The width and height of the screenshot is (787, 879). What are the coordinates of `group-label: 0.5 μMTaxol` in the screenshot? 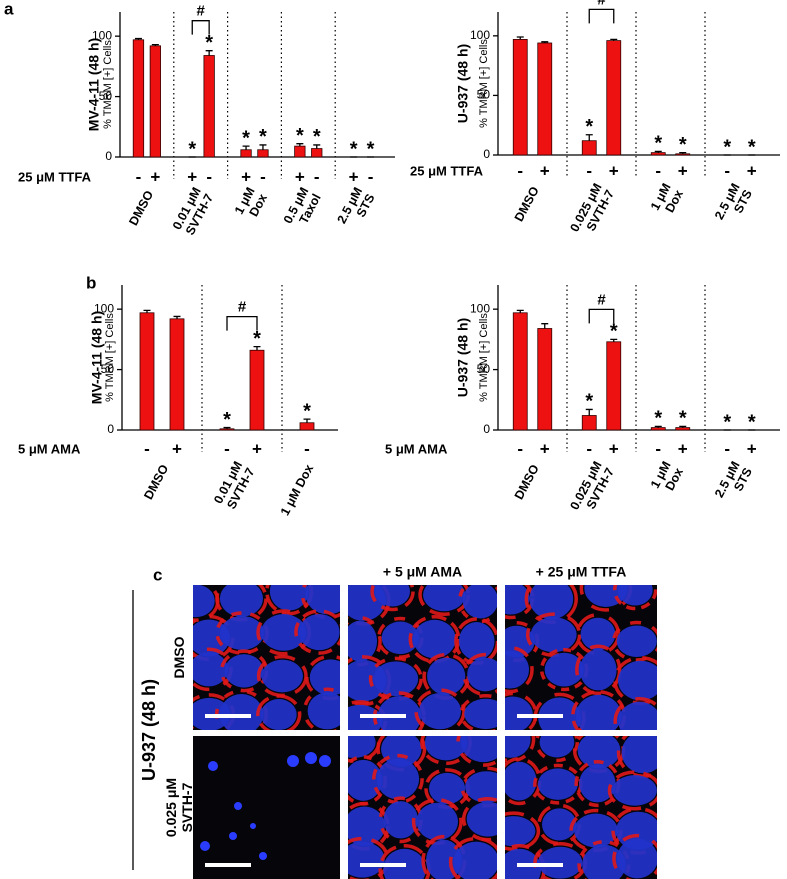 It's located at (302, 209).